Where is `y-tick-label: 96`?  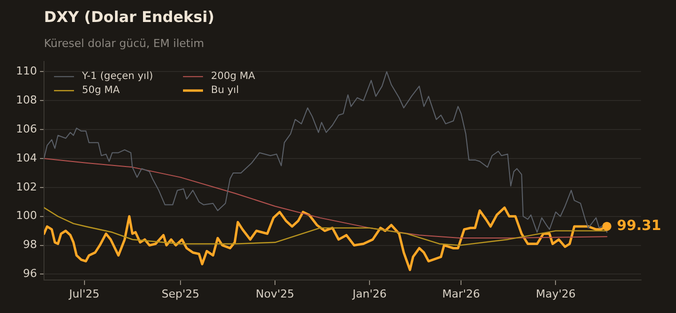
y-tick-label: 96 is located at coordinates (30, 273).